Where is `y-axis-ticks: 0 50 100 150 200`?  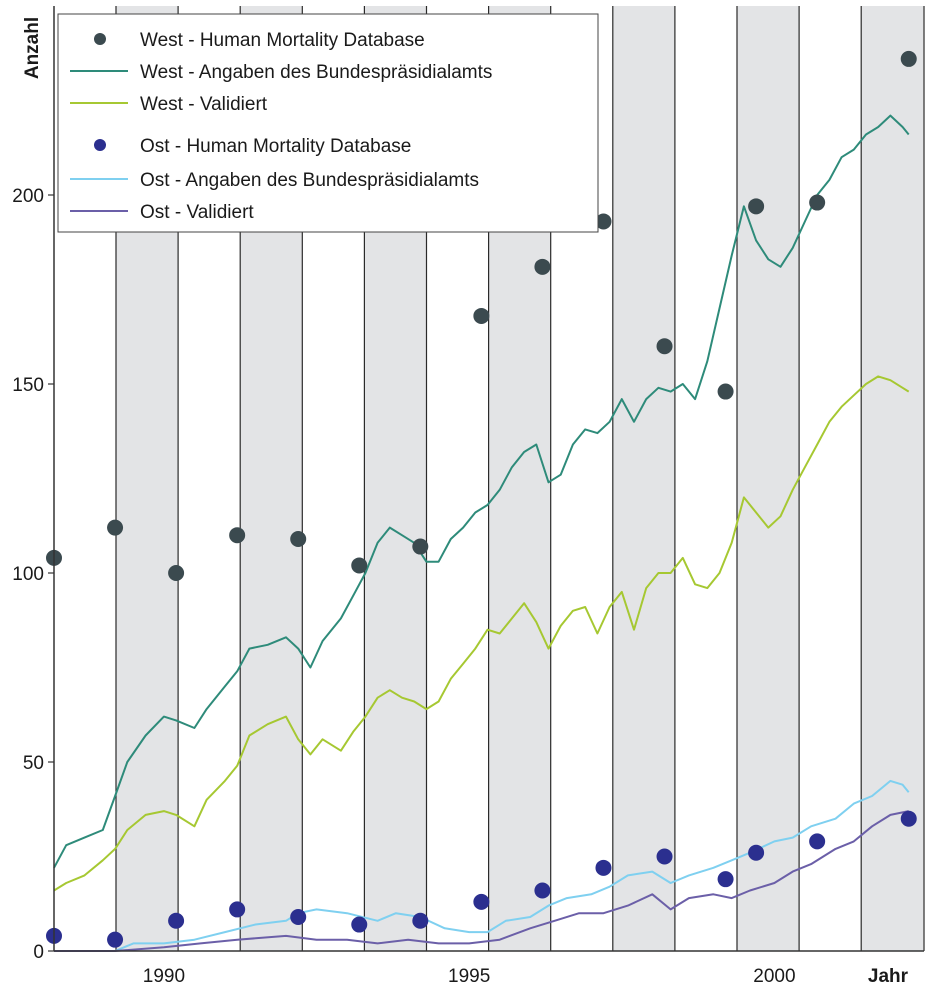 y-axis-ticks: 0 50 100 150 200 is located at coordinates (33, 574).